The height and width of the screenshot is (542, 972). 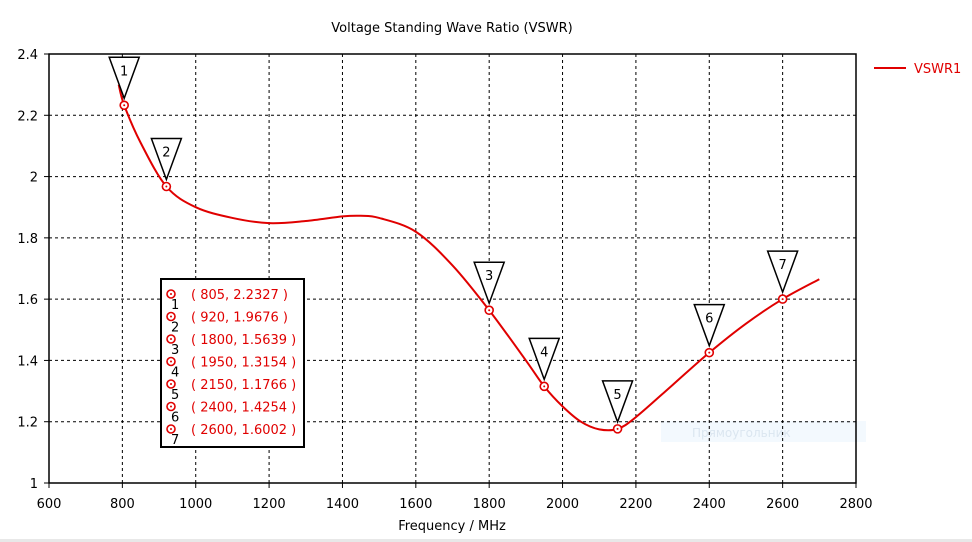 What do you see at coordinates (617, 395) in the screenshot?
I see `marker-number: 5` at bounding box center [617, 395].